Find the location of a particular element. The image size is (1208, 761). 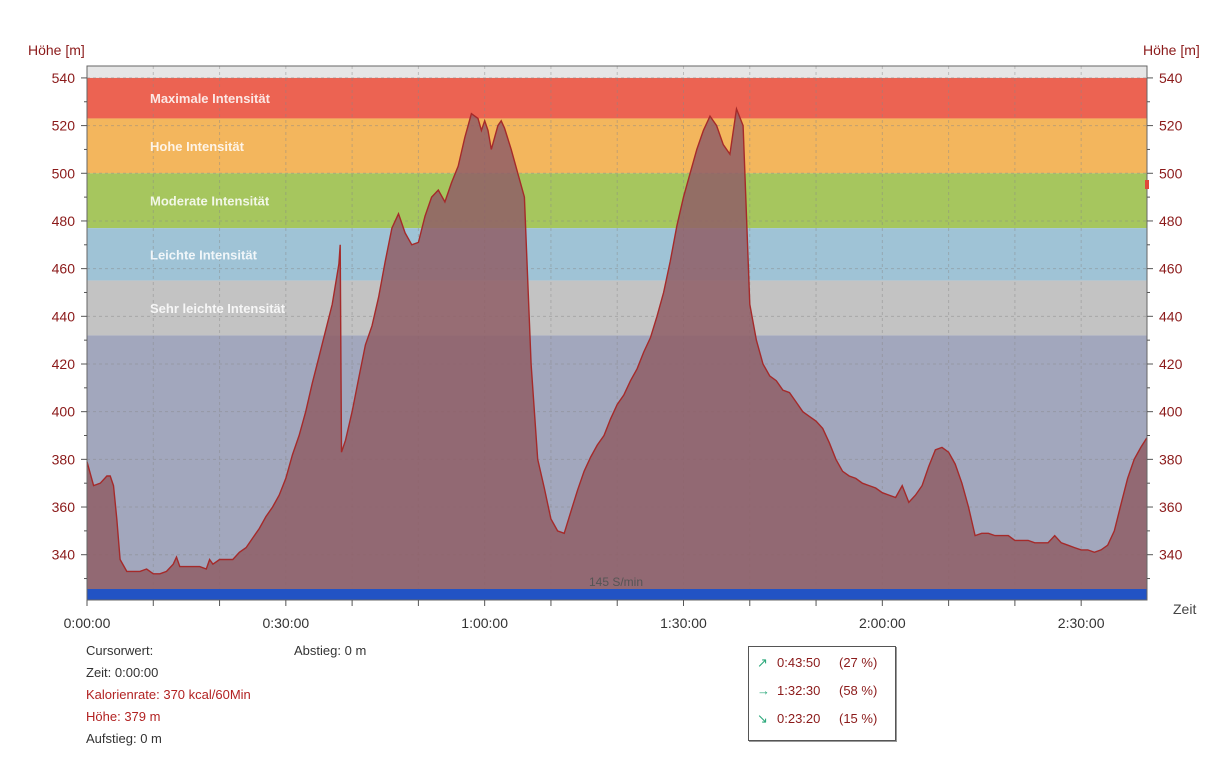

y-tick-label-right: 460 is located at coordinates (1171, 269).